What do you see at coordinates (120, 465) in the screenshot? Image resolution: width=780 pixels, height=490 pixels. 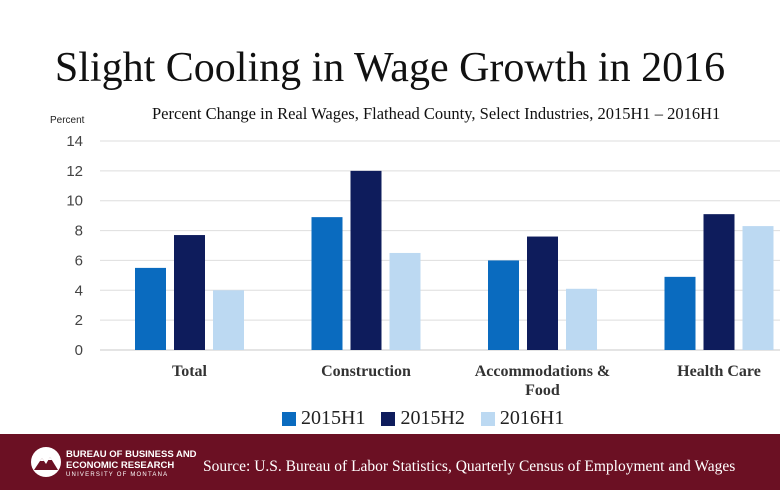 I see `logo-line-2: ECONOMIC RESEARCH` at bounding box center [120, 465].